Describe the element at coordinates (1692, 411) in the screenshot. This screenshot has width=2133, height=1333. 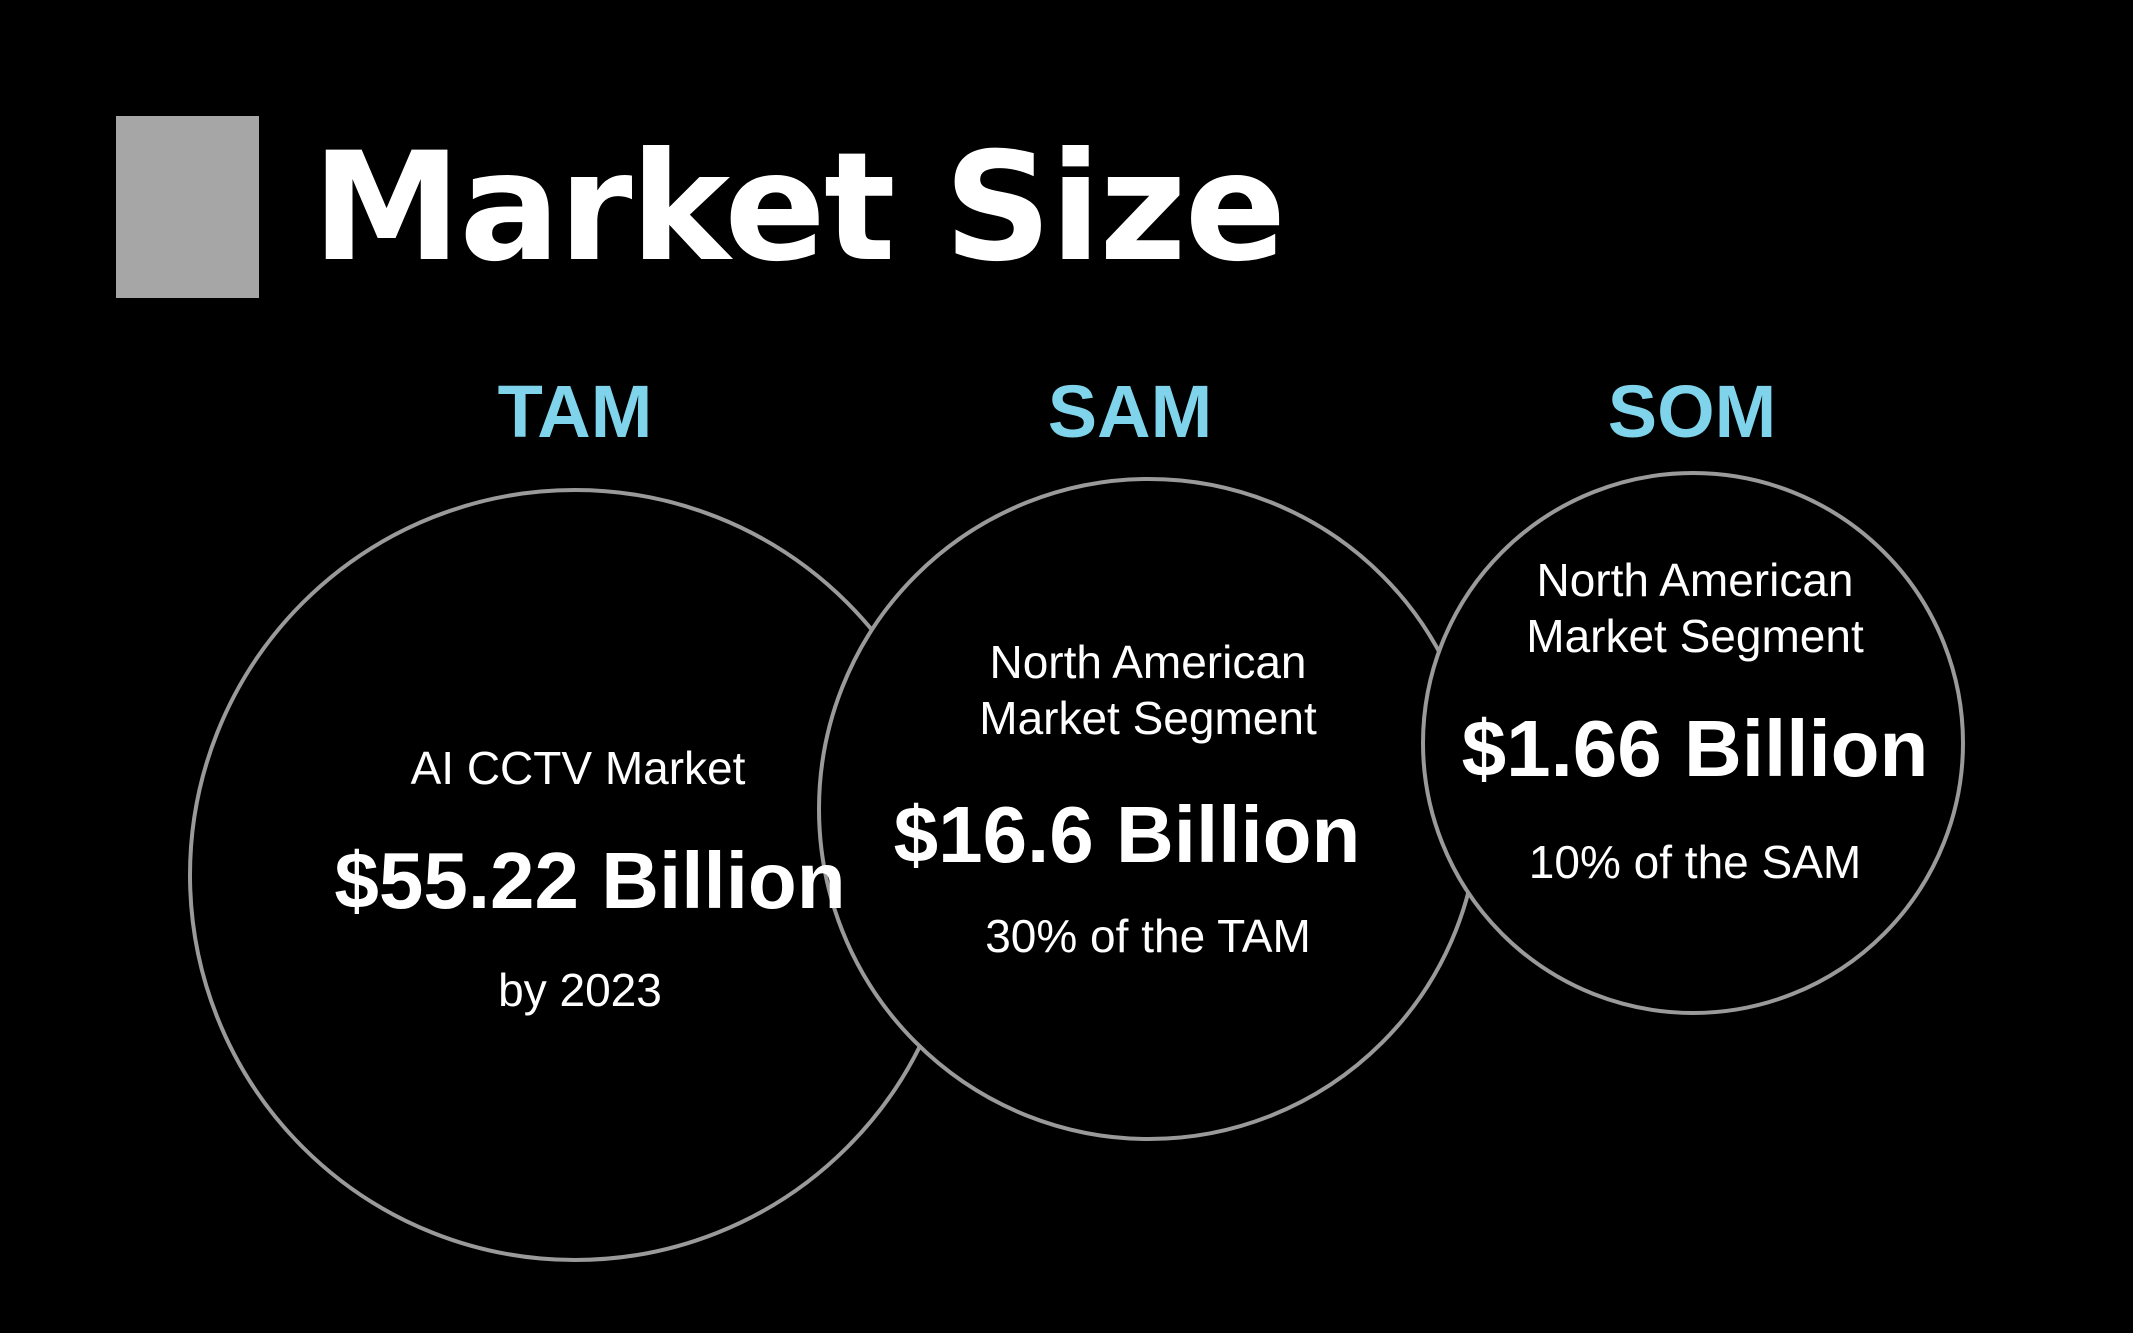
I see `som-label: SOM` at that location.